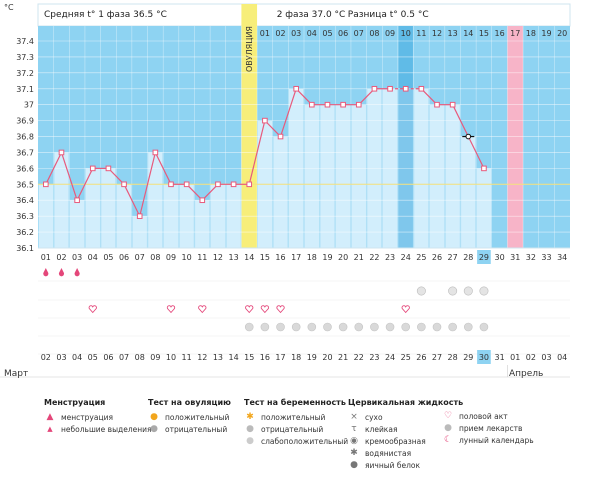  Describe the element at coordinates (496, 440) in the screenshot. I see `legend-item: лунный календарь` at that location.